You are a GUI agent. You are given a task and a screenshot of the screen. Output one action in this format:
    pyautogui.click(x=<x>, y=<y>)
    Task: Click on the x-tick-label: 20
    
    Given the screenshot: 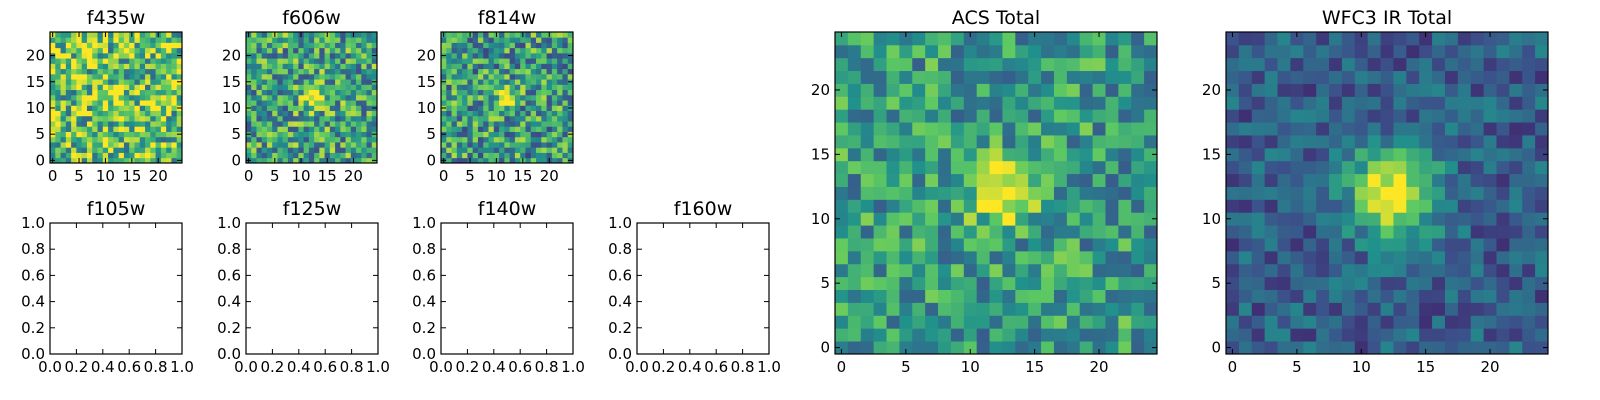 What is the action you would take?
    pyautogui.click(x=1489, y=367)
    